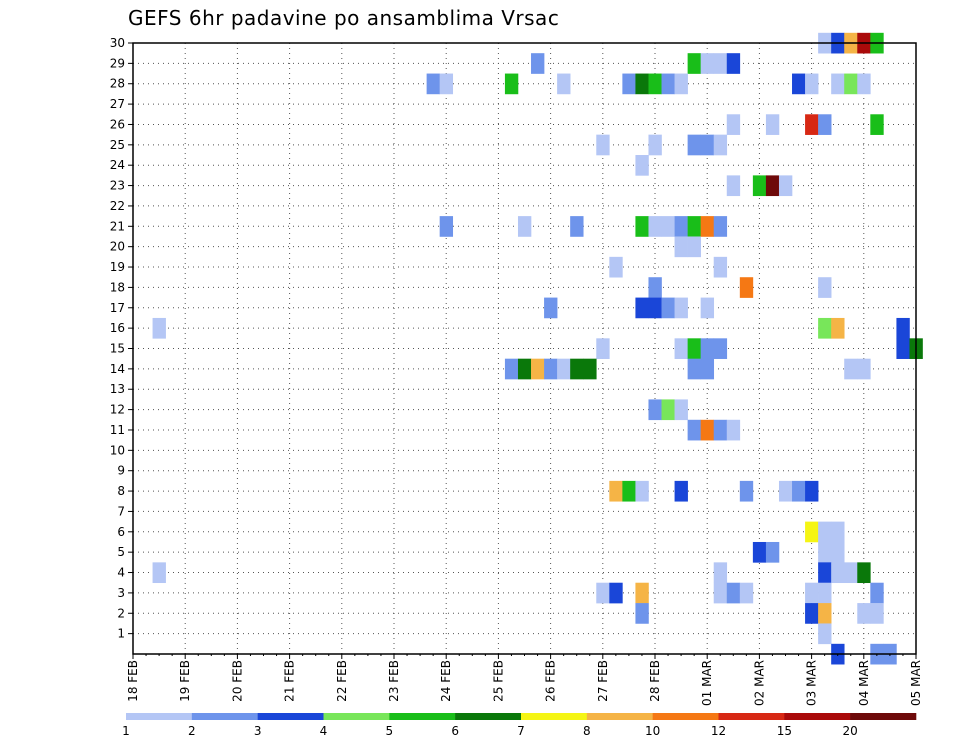  I want to click on y-tick-label: 6, so click(121, 532).